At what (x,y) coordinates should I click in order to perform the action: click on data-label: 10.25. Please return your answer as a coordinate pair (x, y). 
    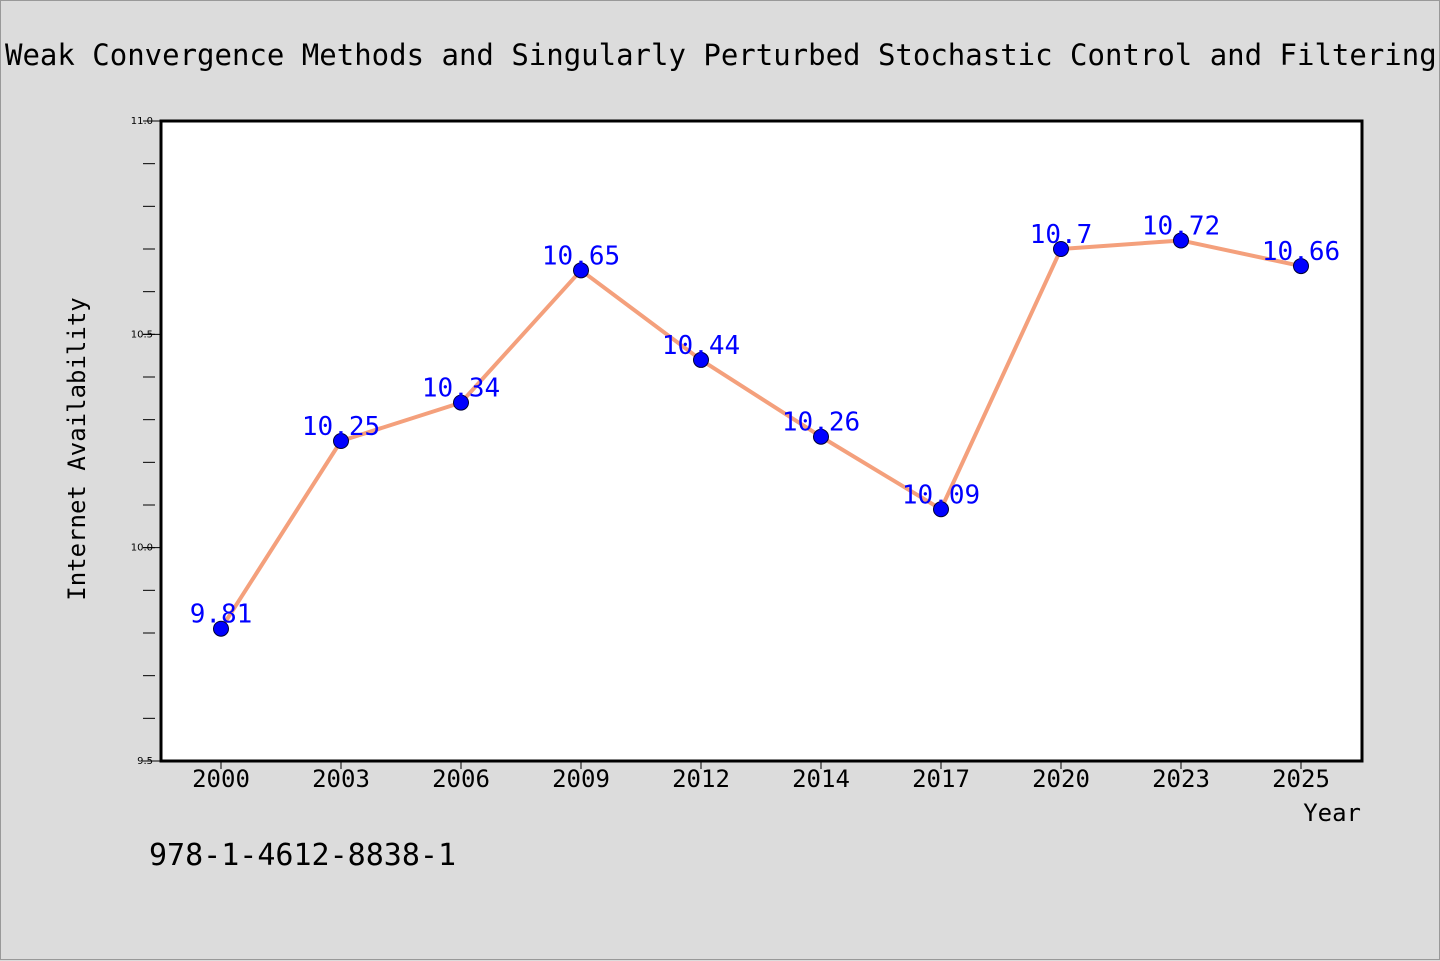
    Looking at the image, I should click on (341, 427).